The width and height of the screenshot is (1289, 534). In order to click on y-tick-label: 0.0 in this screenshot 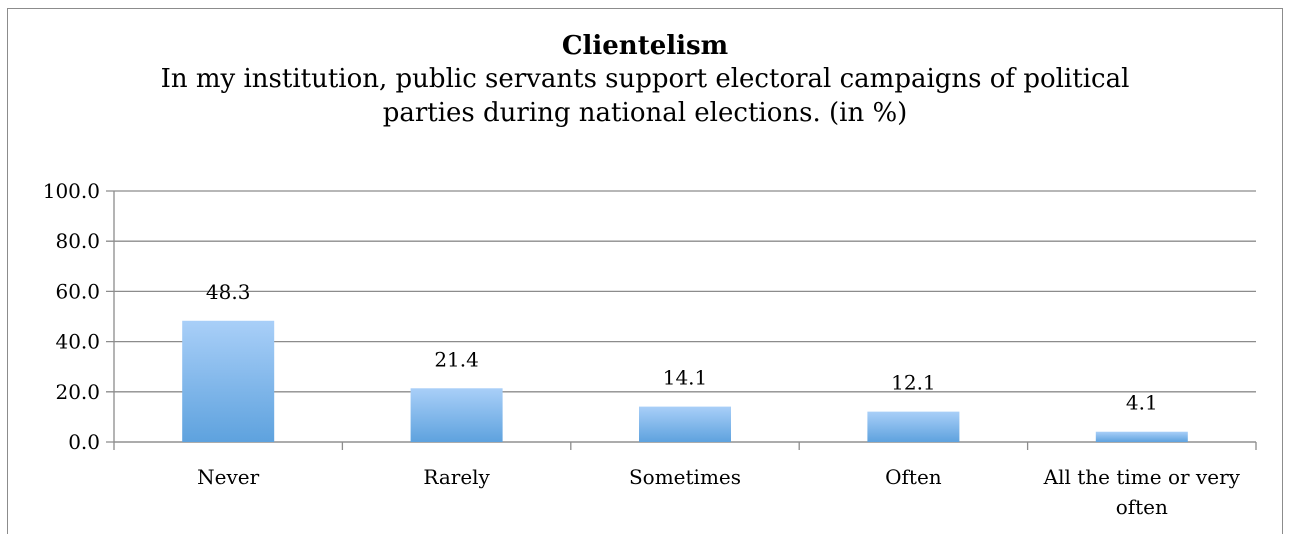, I will do `click(84, 442)`.